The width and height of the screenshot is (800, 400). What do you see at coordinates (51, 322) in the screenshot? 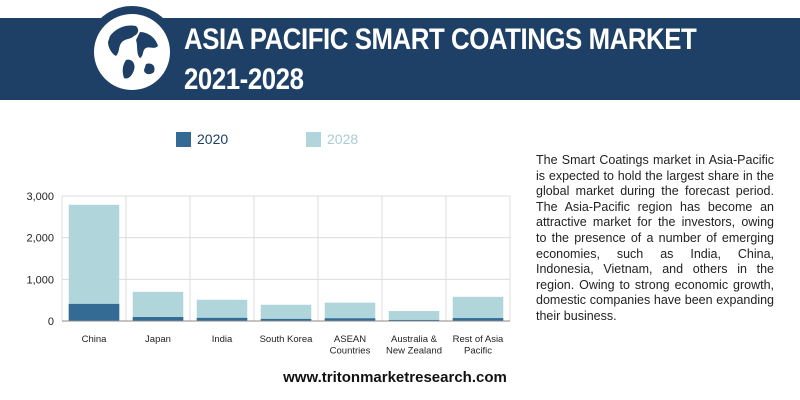
I see `y-tick-label: 0` at bounding box center [51, 322].